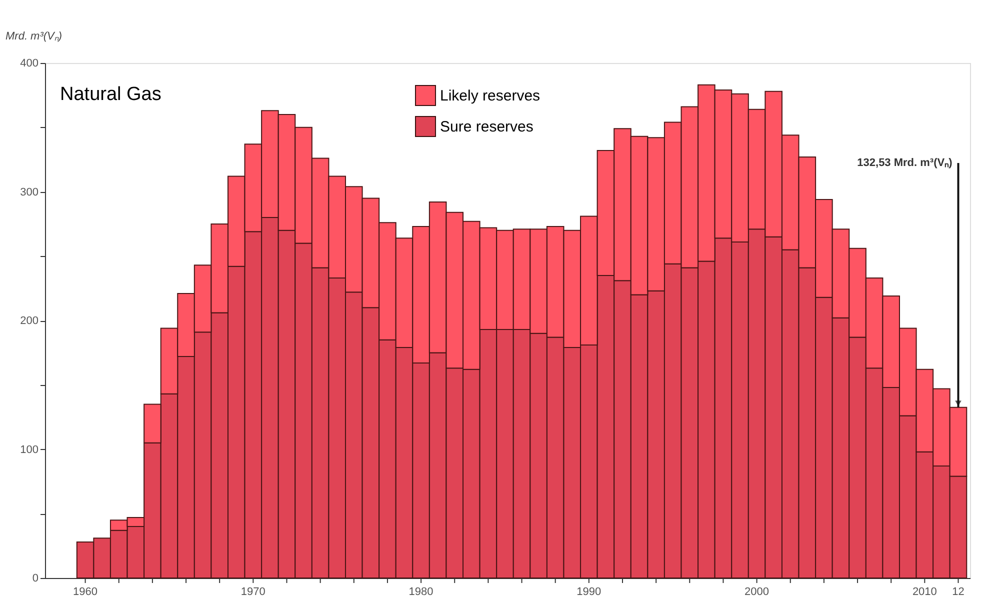 Image resolution: width=986 pixels, height=615 pixels. Describe the element at coordinates (924, 592) in the screenshot. I see `x-tick-label: 2010` at that location.